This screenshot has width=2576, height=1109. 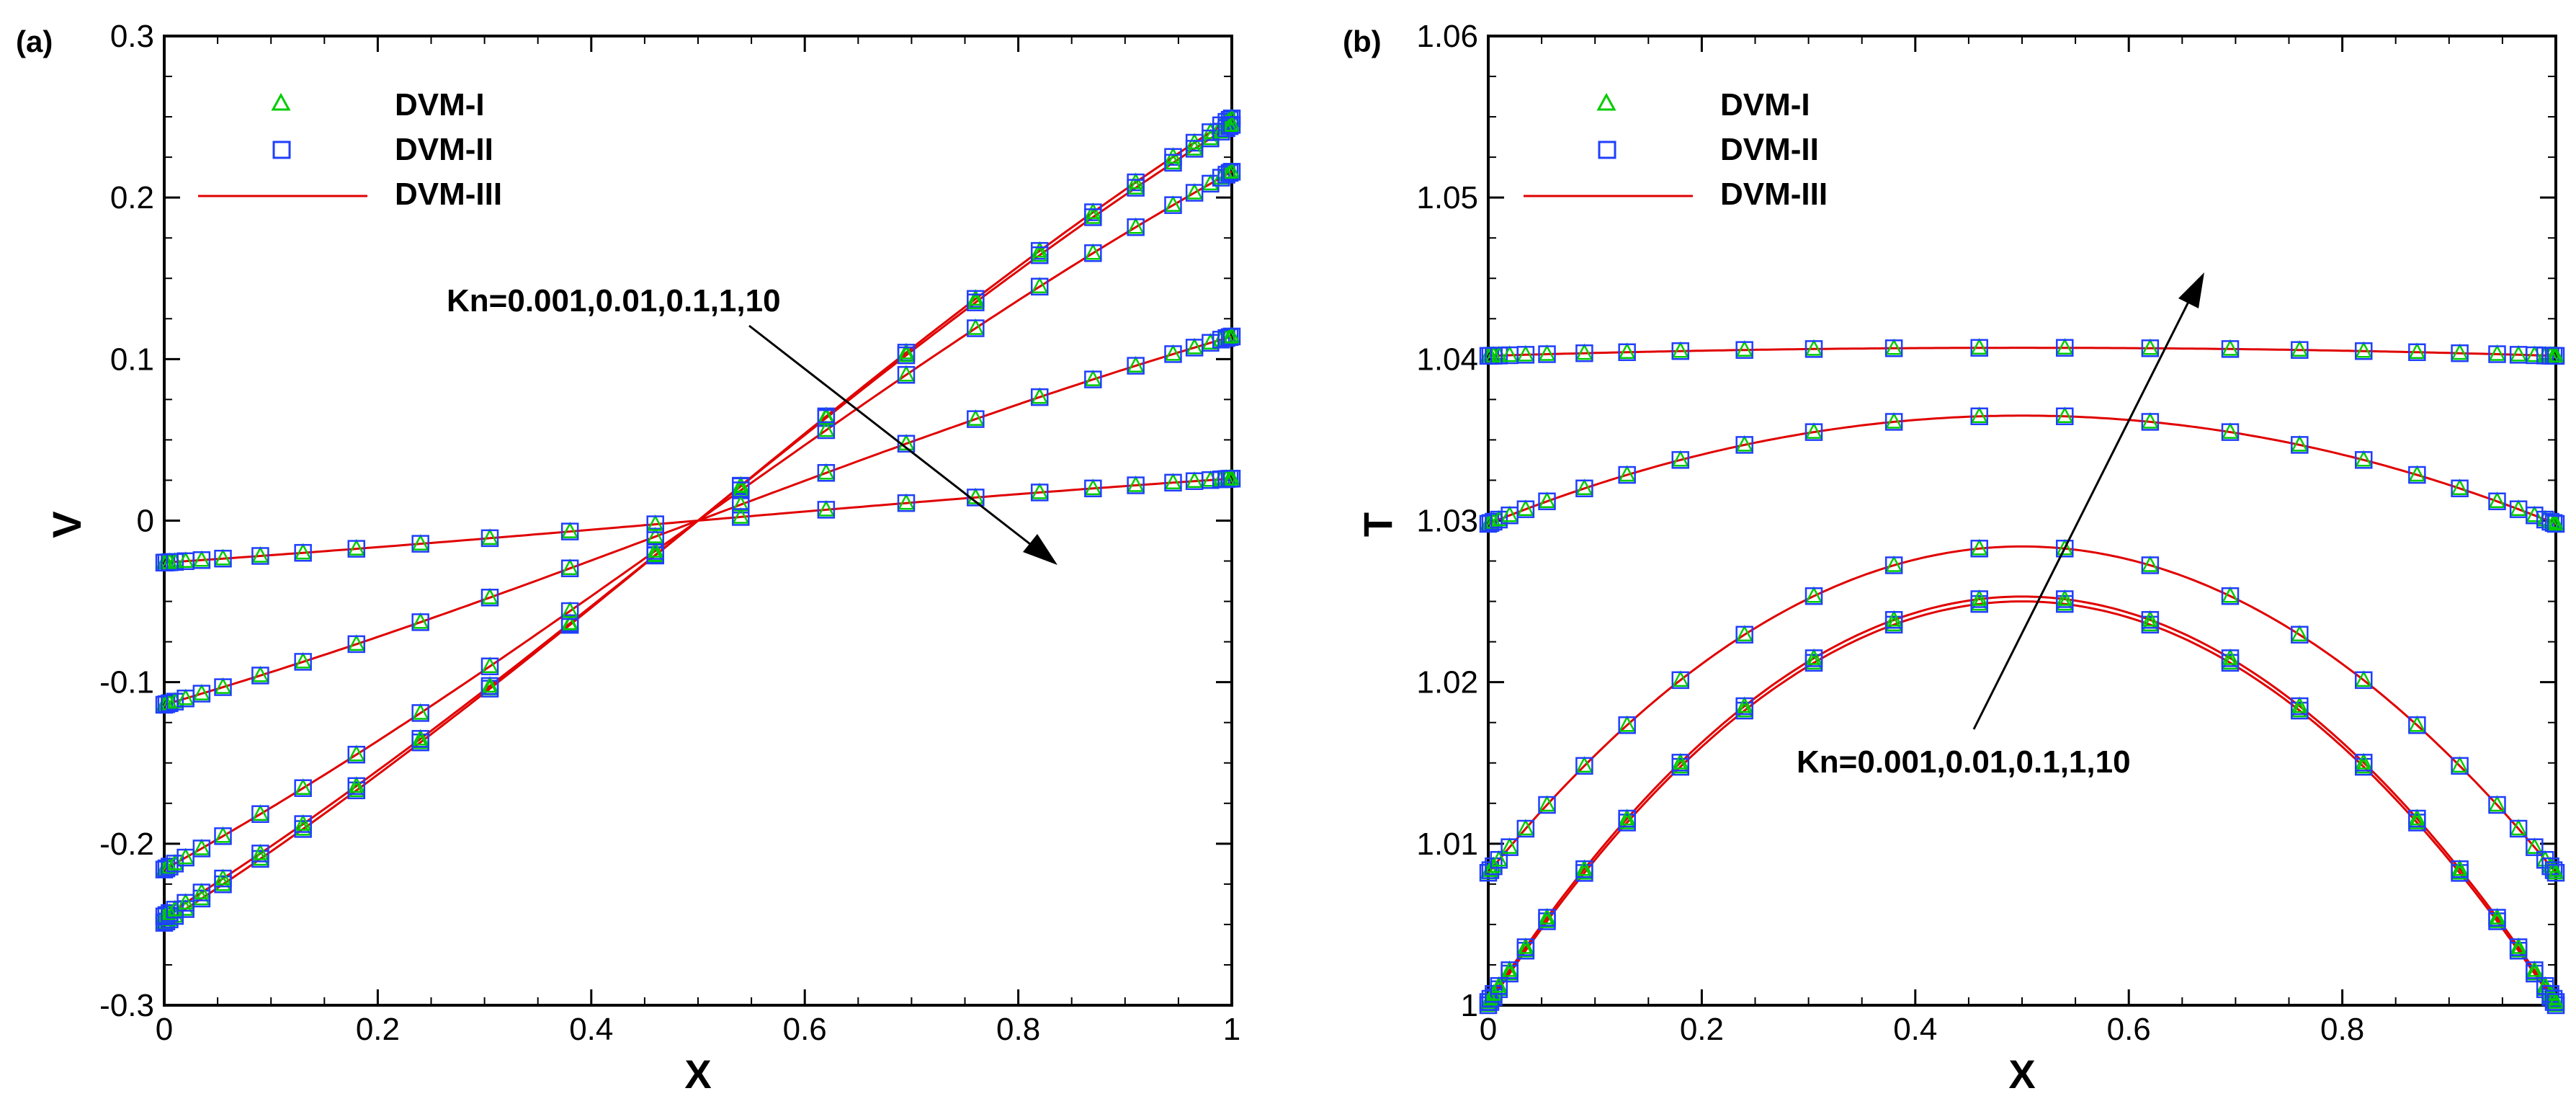 What do you see at coordinates (1676, 149) in the screenshot?
I see `panel-b-legend: DVM-I DVM-II DVM-III` at bounding box center [1676, 149].